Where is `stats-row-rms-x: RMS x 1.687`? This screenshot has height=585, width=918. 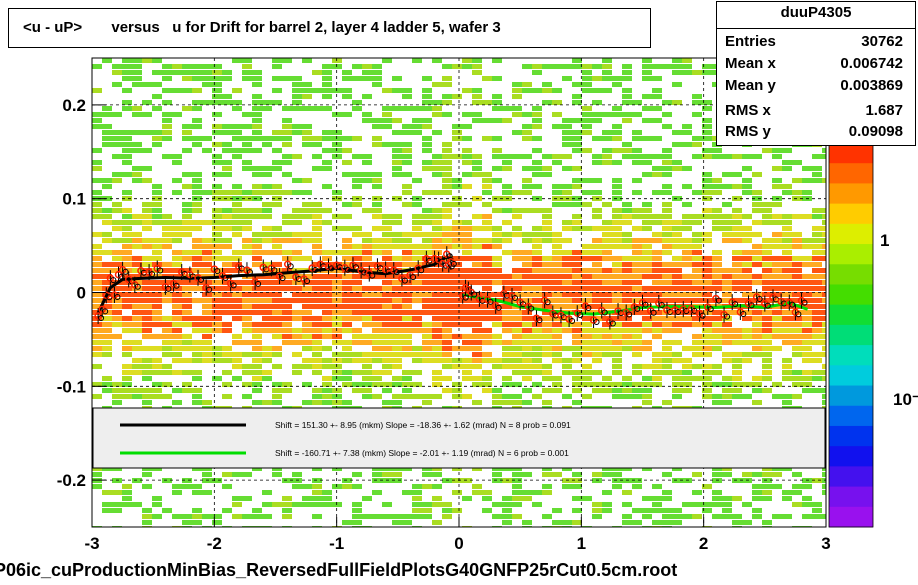
stats-row-rms-x: RMS x 1.687 is located at coordinates (814, 110).